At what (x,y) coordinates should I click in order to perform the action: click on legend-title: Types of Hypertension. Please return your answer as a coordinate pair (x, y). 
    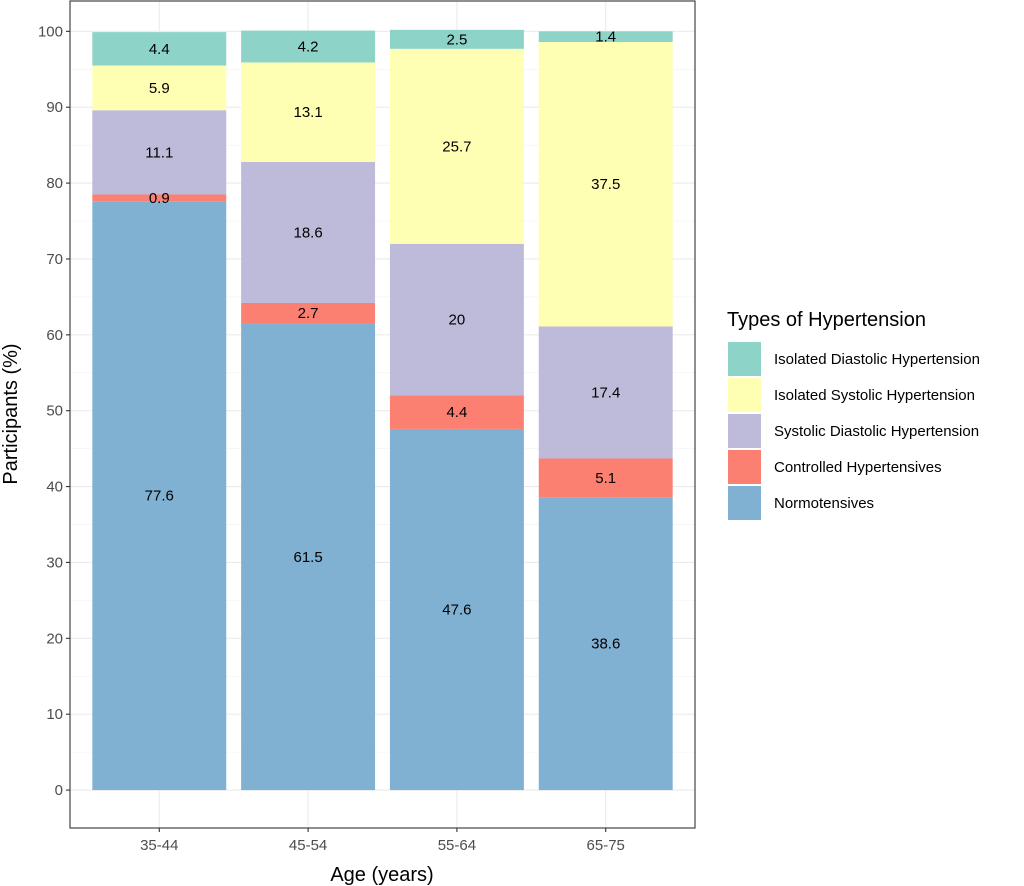
    Looking at the image, I should click on (826, 320).